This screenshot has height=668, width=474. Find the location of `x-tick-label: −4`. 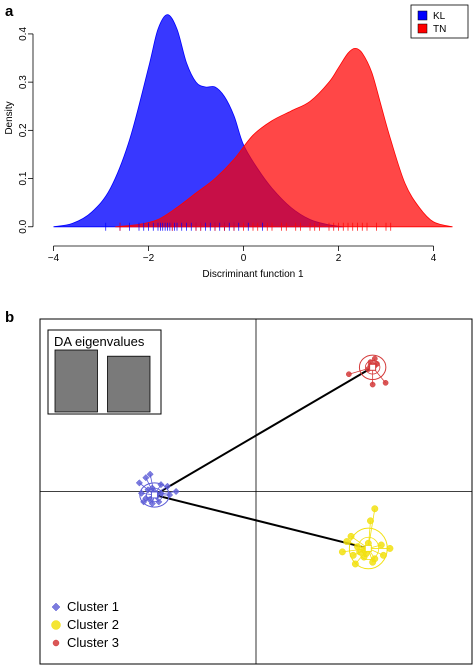

x-tick-label: −4 is located at coordinates (54, 258).